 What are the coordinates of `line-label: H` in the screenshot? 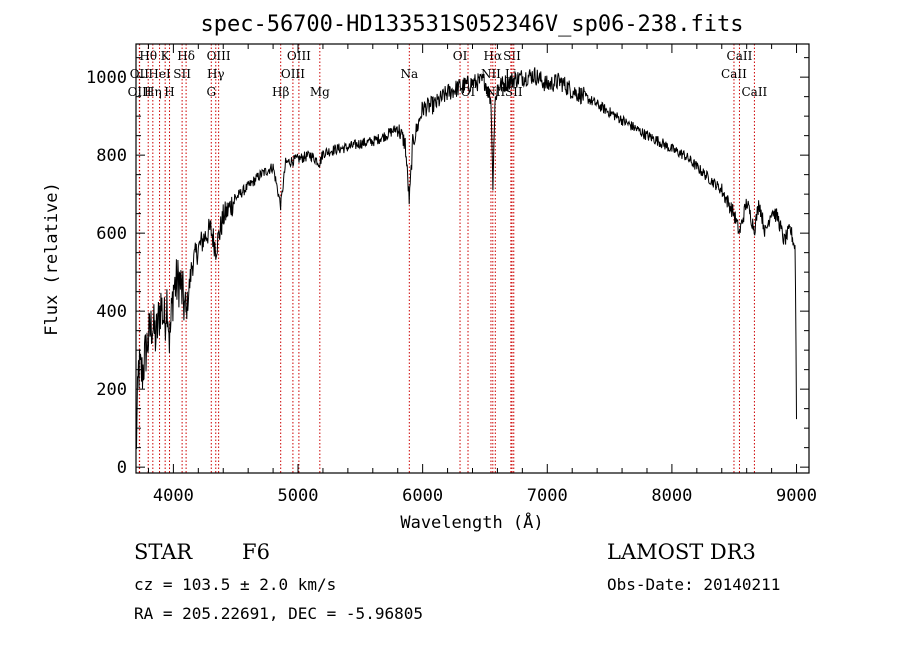 It's located at (169, 92).